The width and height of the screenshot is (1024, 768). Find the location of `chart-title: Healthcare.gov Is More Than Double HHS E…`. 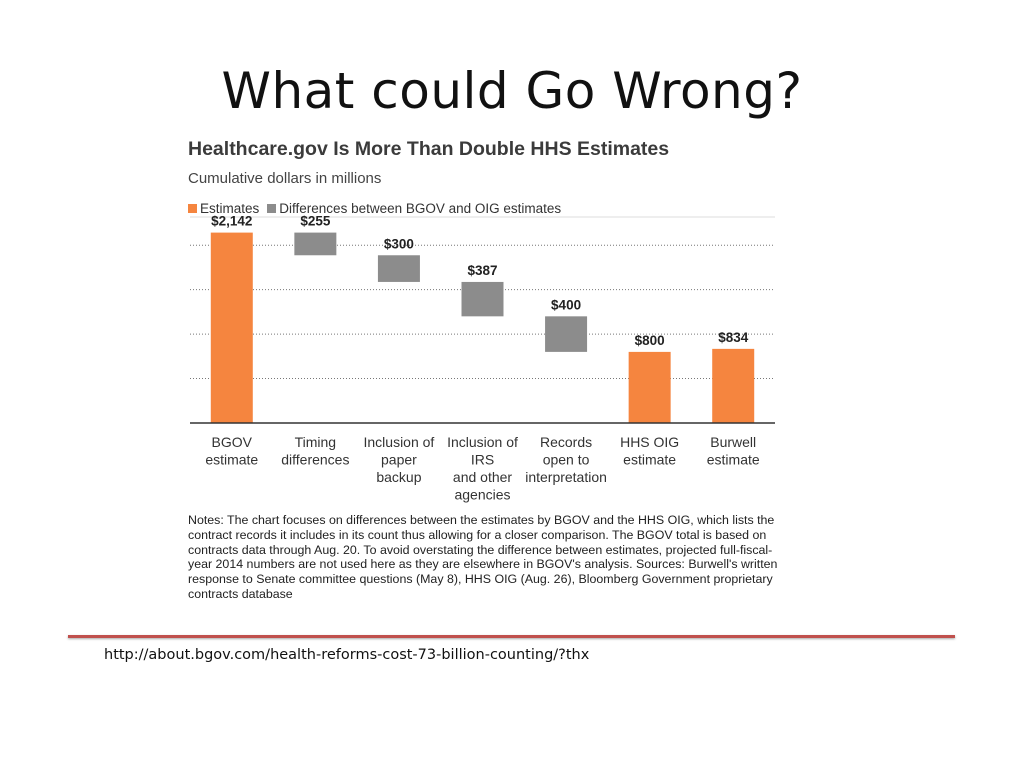

chart-title: Healthcare.gov Is More Than Double HHS E… is located at coordinates (429, 149).